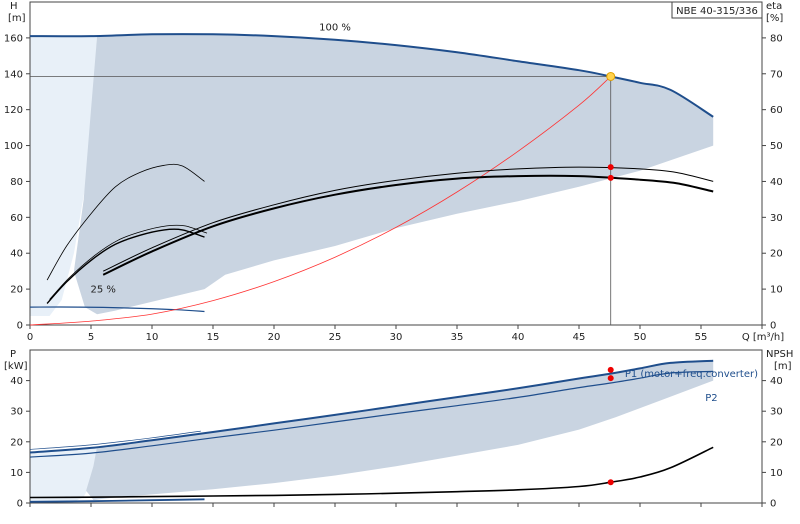  What do you see at coordinates (610, 177) in the screenshot?
I see `op-eta-total-marker` at bounding box center [610, 177].